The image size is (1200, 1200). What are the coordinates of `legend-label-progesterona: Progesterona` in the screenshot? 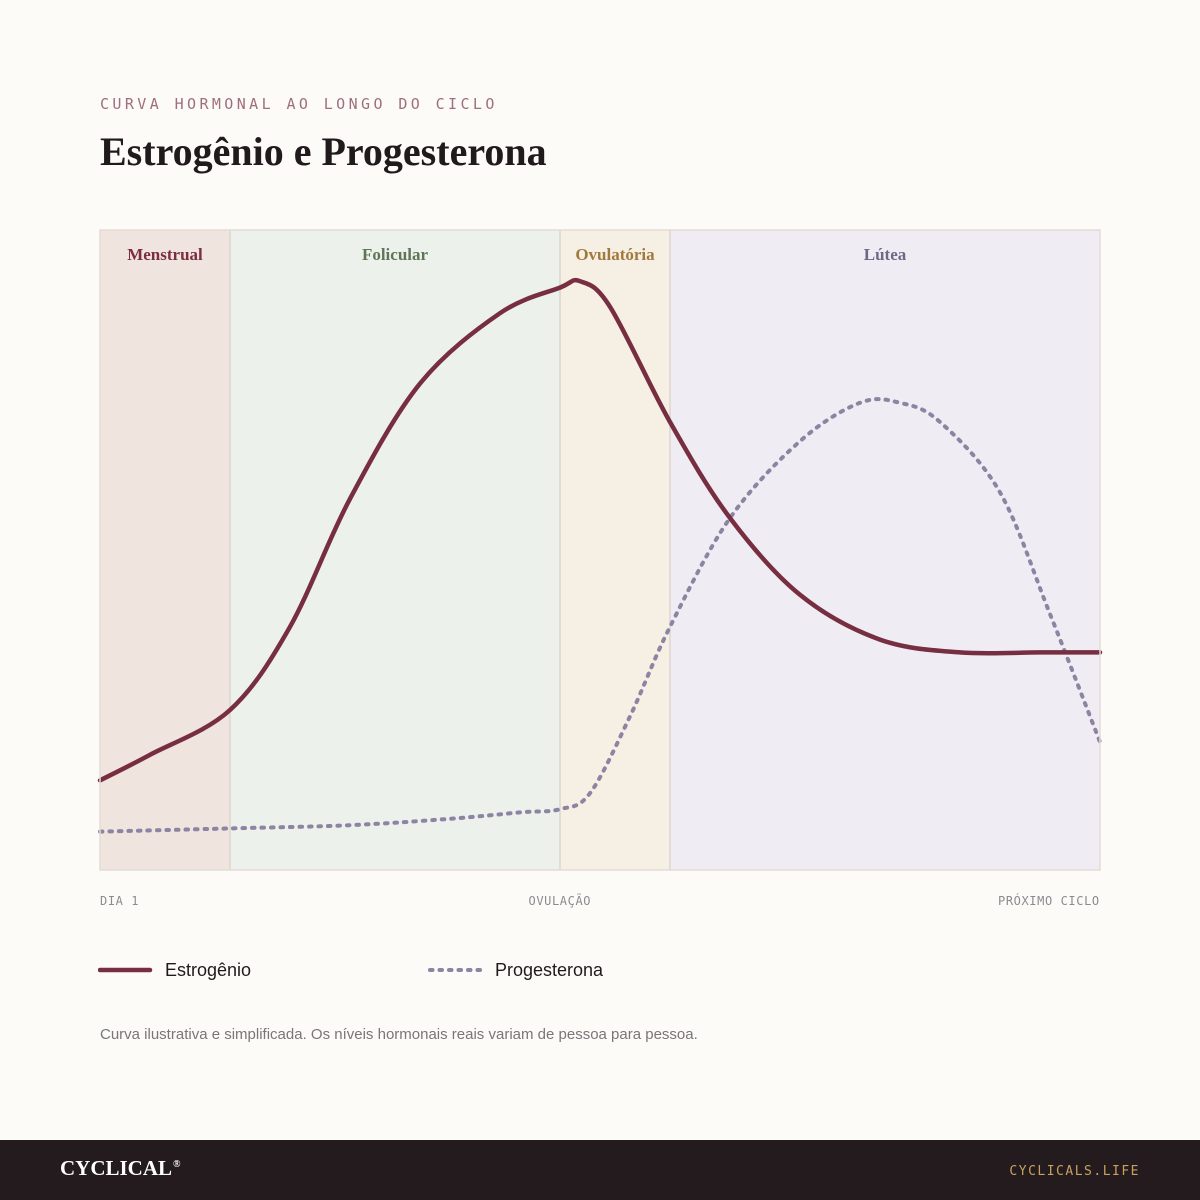 It's located at (549, 970).